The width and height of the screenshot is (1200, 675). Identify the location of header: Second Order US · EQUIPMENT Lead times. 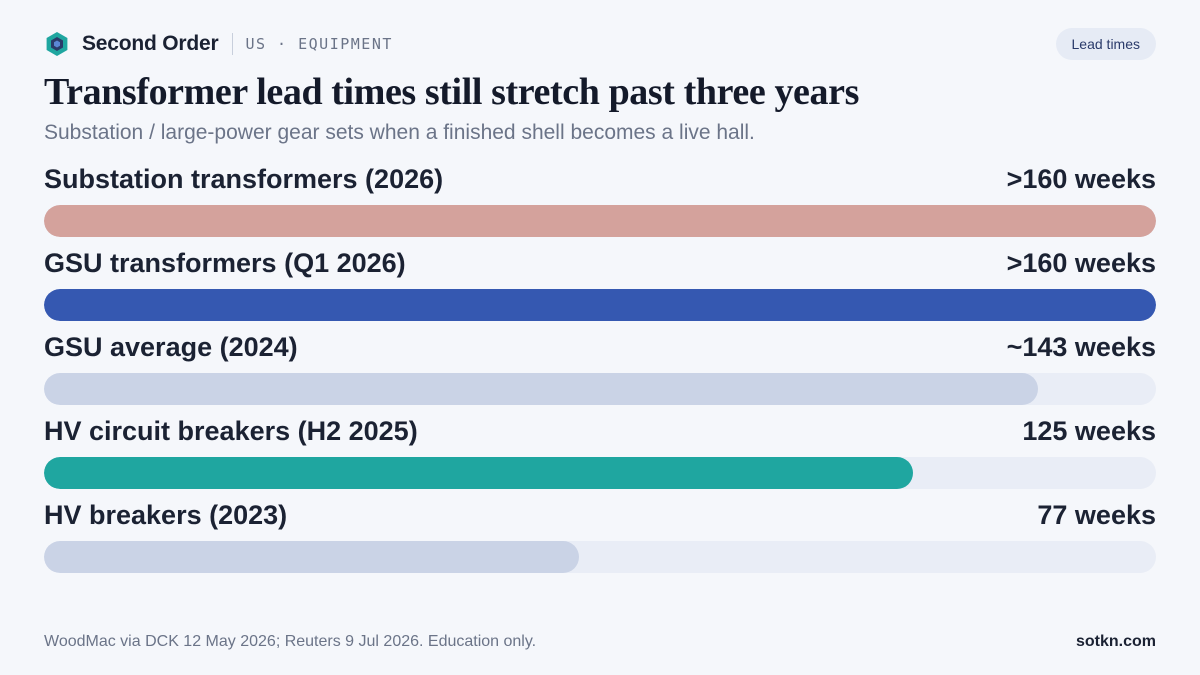
(600, 44).